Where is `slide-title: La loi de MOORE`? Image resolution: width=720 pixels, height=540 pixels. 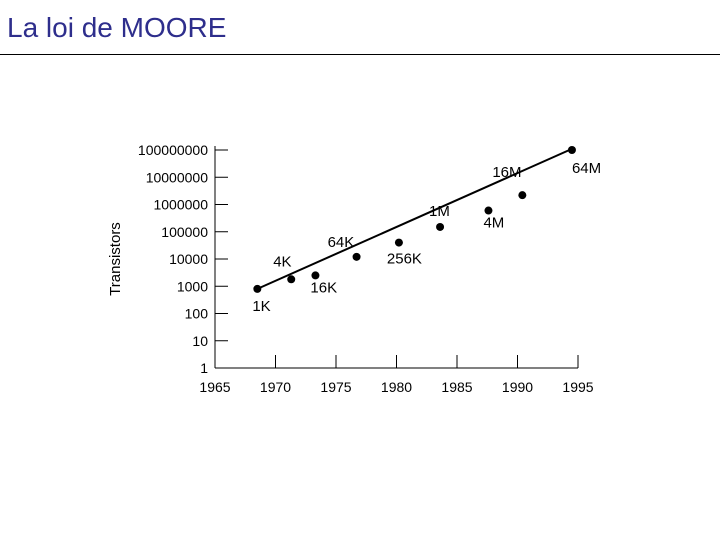 slide-title: La loi de MOORE is located at coordinates (117, 27).